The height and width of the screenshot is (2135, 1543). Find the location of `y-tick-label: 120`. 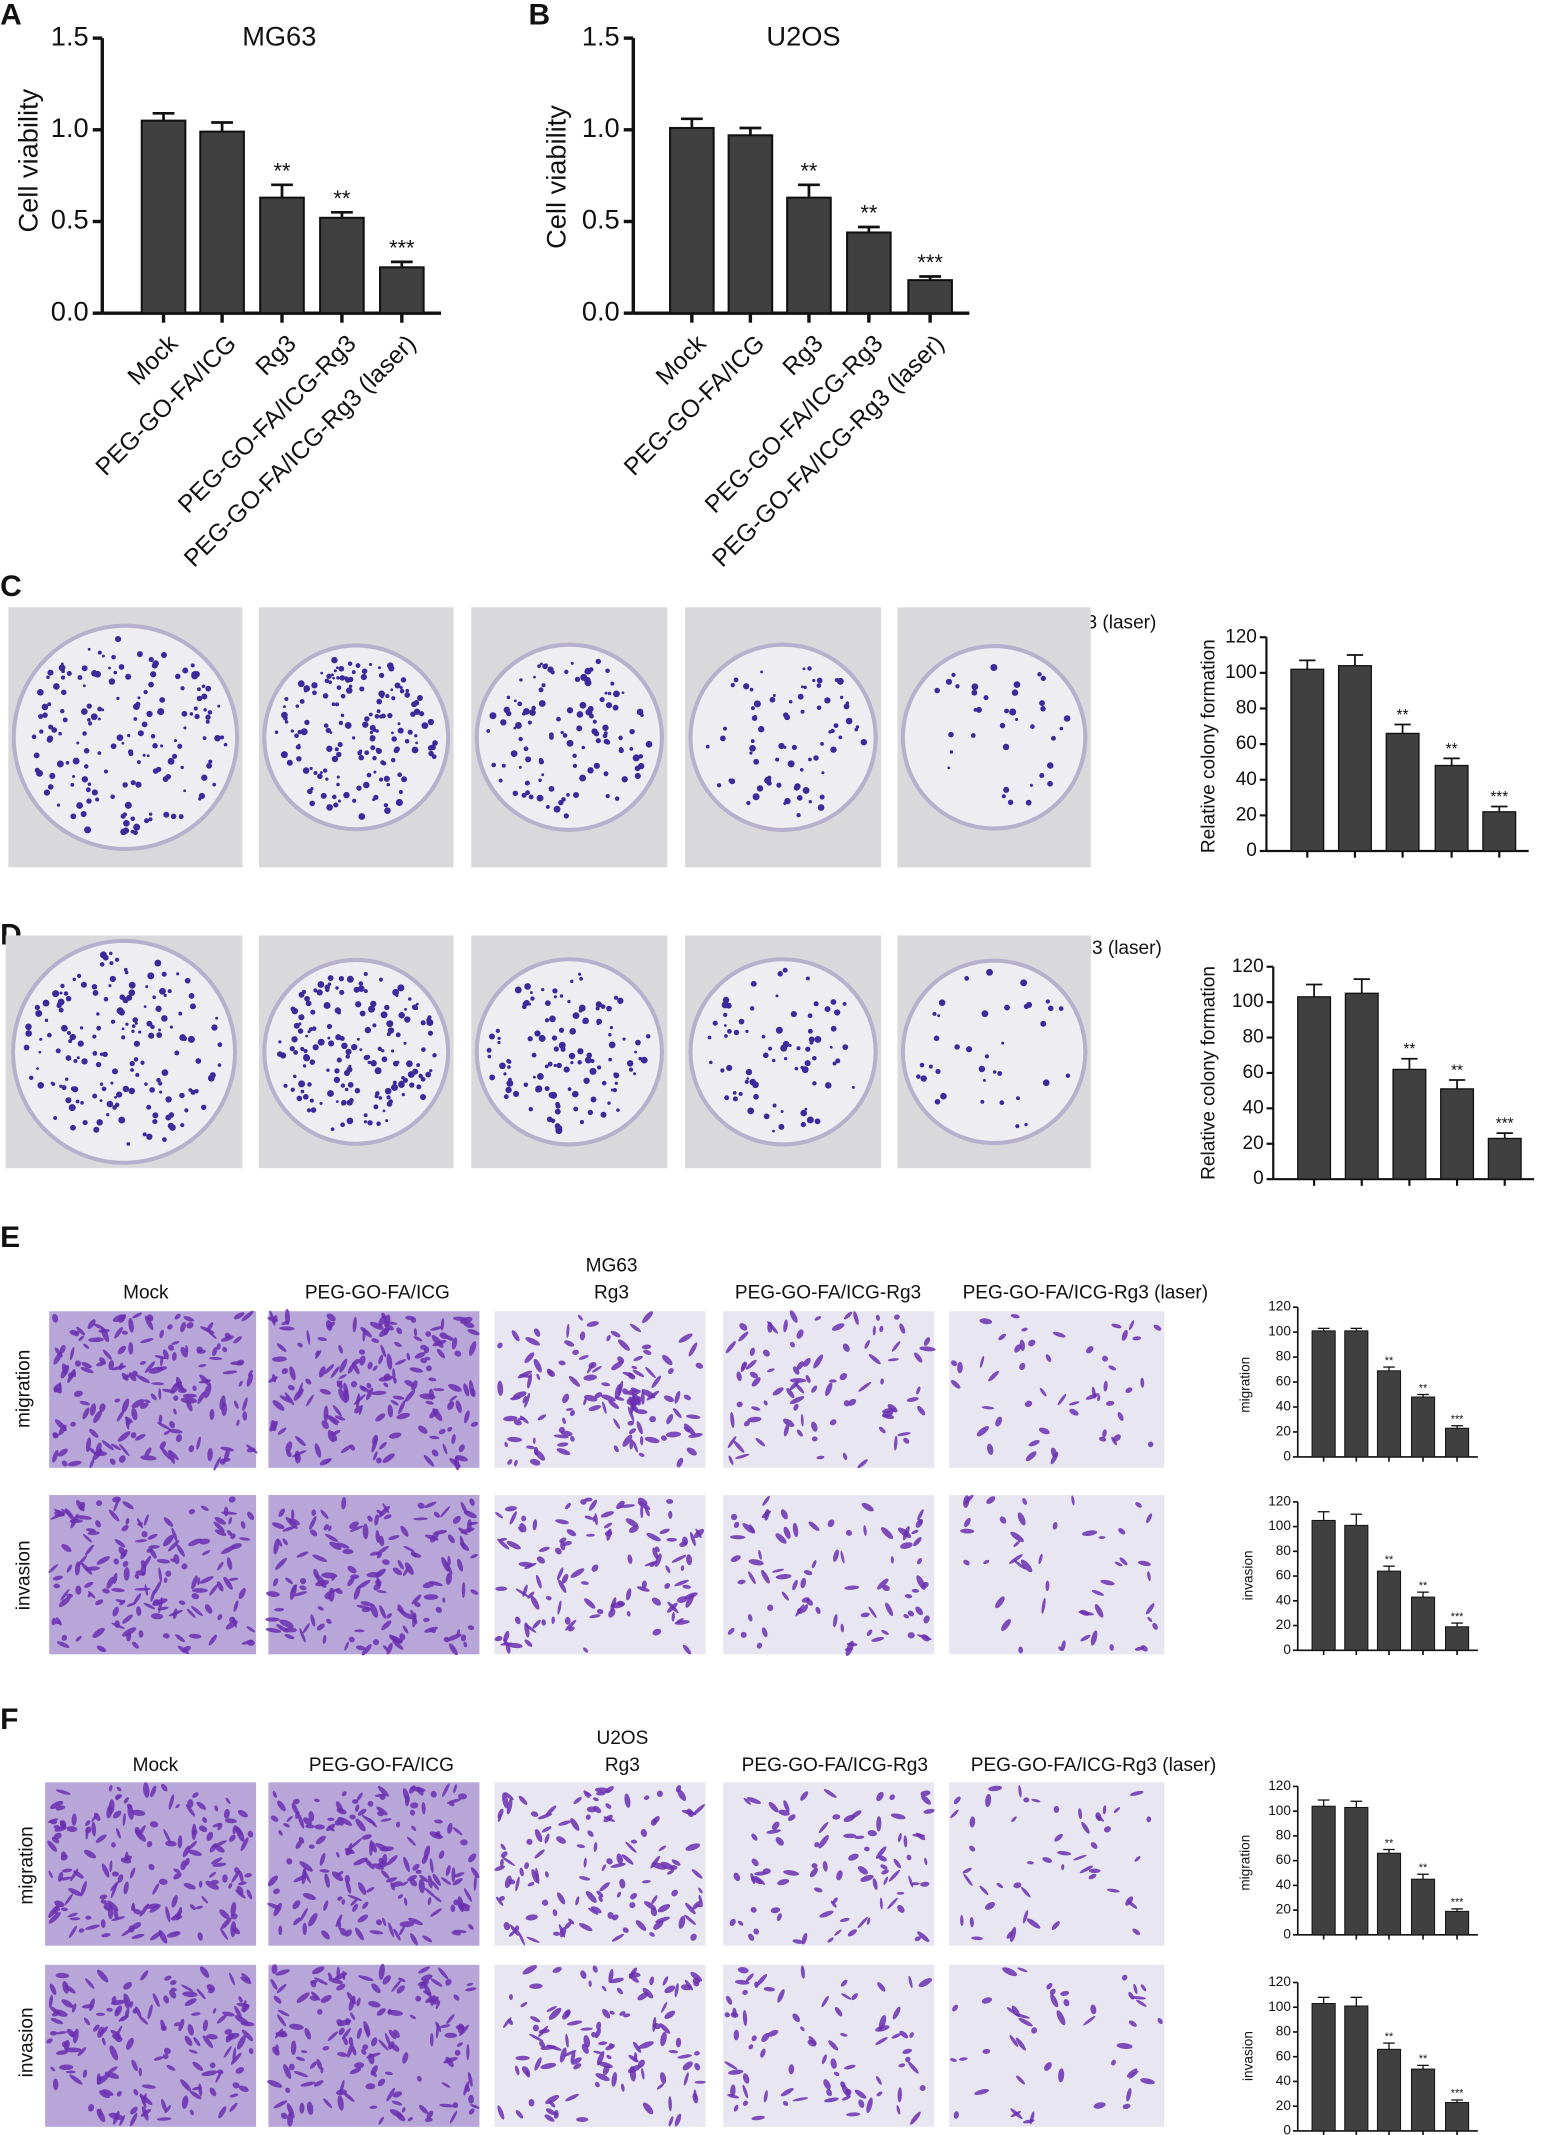

y-tick-label: 120 is located at coordinates (1241, 636).